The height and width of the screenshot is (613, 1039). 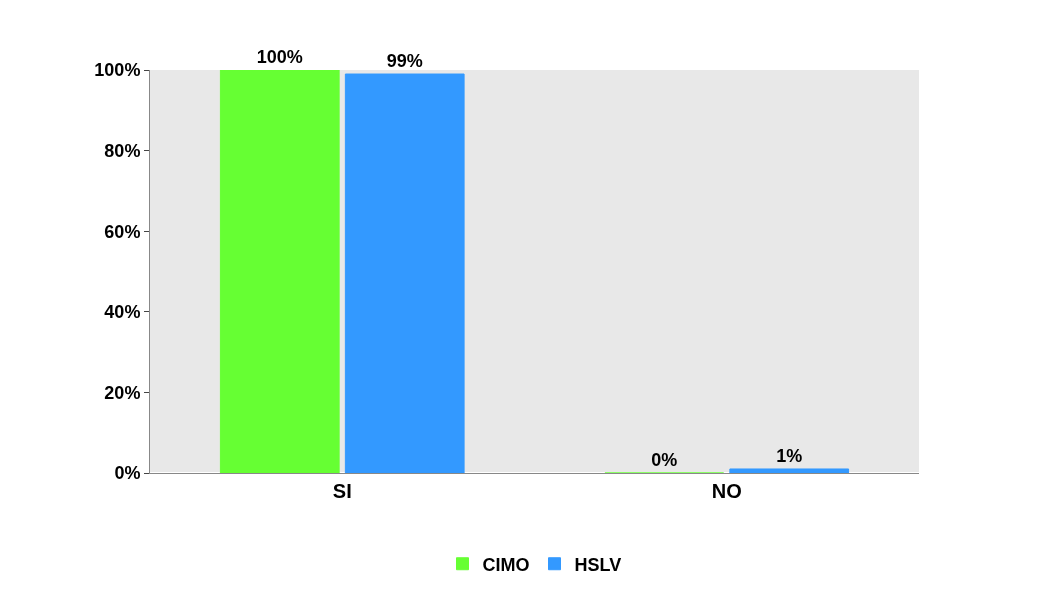 What do you see at coordinates (122, 150) in the screenshot?
I see `y-tick-label: 80%` at bounding box center [122, 150].